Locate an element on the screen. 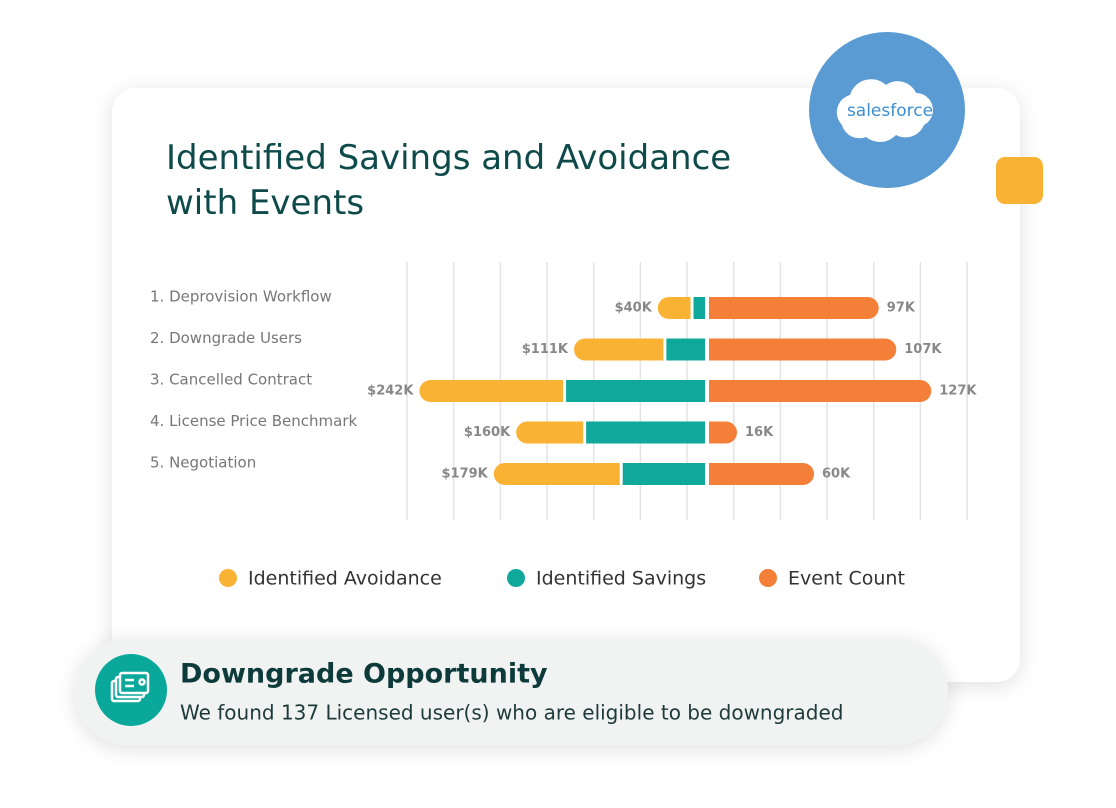  notification-title: Downgrade Opportunity is located at coordinates (364, 674).